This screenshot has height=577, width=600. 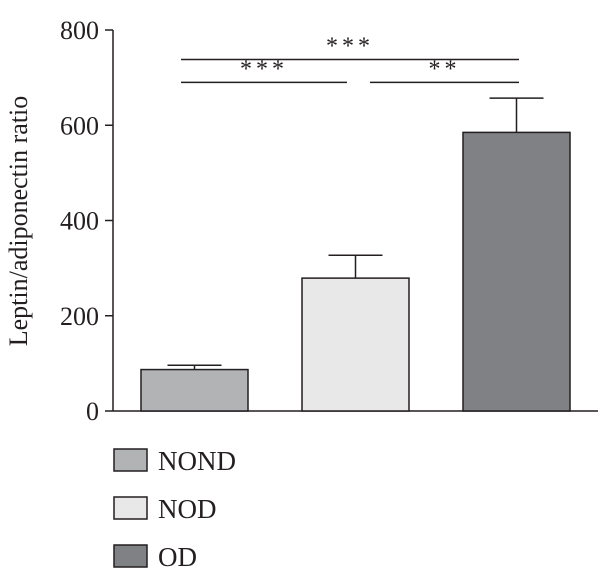 What do you see at coordinates (130, 460) in the screenshot?
I see `legend-swatch-nond` at bounding box center [130, 460].